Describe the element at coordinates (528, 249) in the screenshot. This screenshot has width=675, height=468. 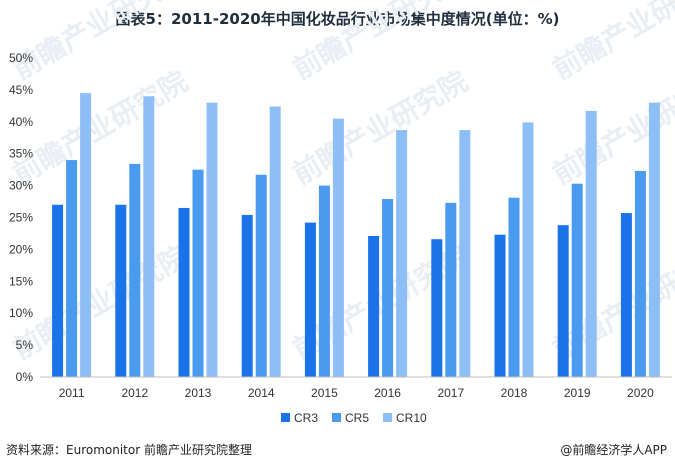
I see `bar-cr10-2018` at that location.